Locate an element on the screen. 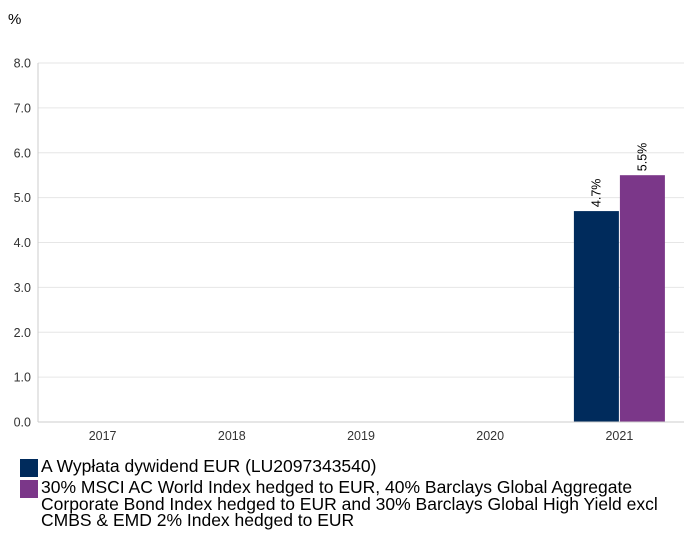 This screenshot has width=686, height=549. y-tick-label: 7.0 is located at coordinates (22, 108).